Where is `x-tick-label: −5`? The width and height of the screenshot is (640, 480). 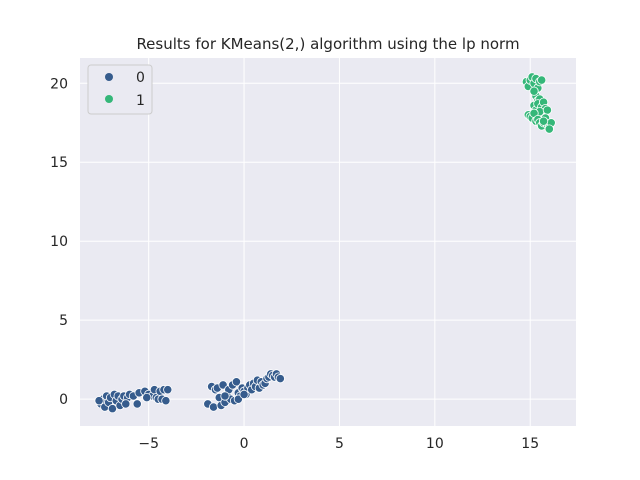
x-tick-label: −5 is located at coordinates (148, 444).